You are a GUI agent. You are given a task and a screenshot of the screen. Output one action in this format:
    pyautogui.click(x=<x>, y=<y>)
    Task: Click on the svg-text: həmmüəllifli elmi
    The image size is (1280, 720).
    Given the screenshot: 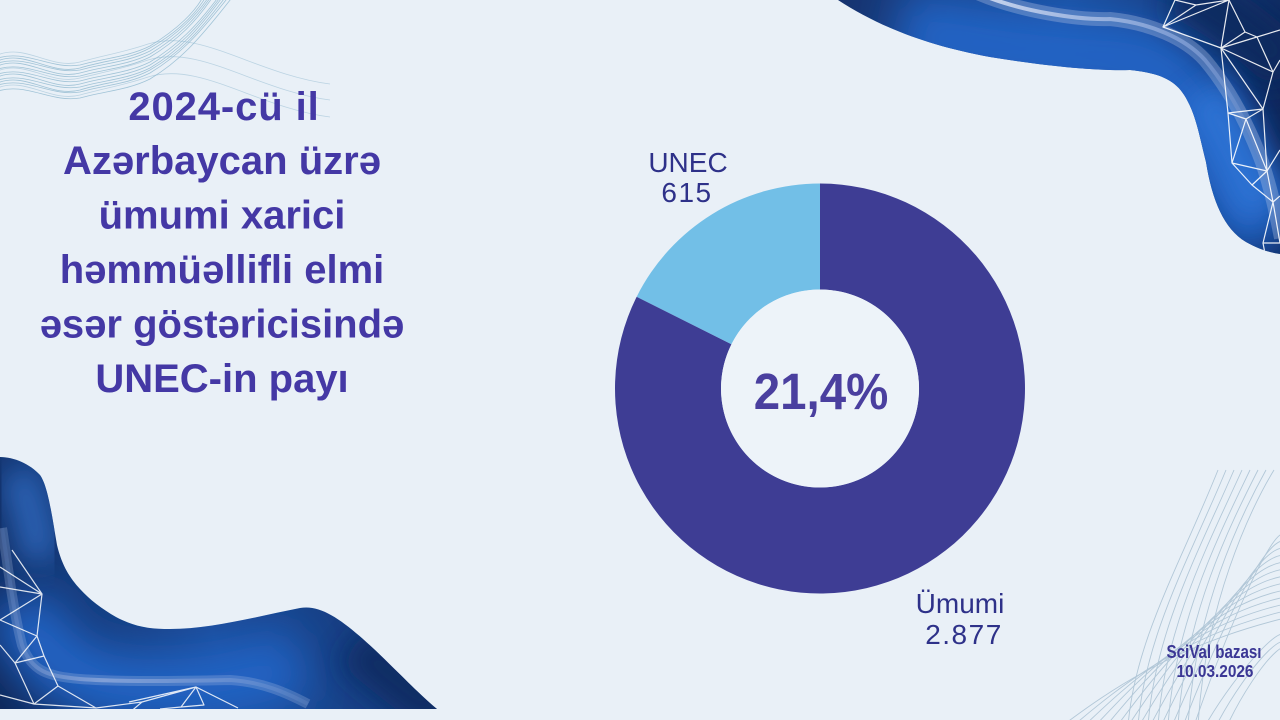 What is the action you would take?
    pyautogui.click(x=222, y=270)
    